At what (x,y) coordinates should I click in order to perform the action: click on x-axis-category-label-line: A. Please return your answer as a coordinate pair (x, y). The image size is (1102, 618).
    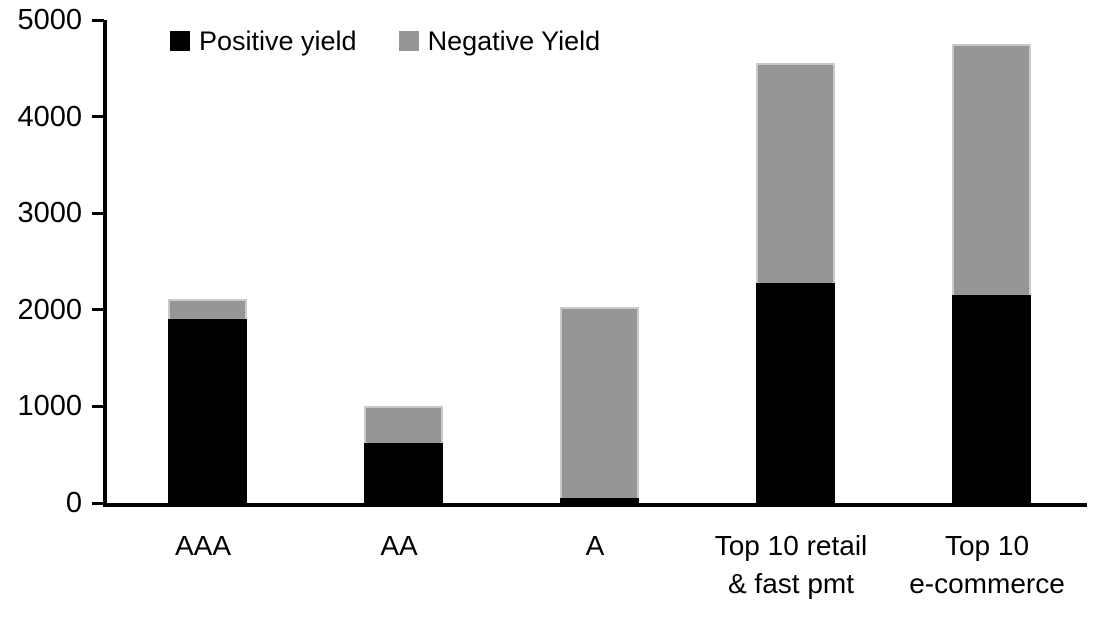
    Looking at the image, I should click on (595, 545).